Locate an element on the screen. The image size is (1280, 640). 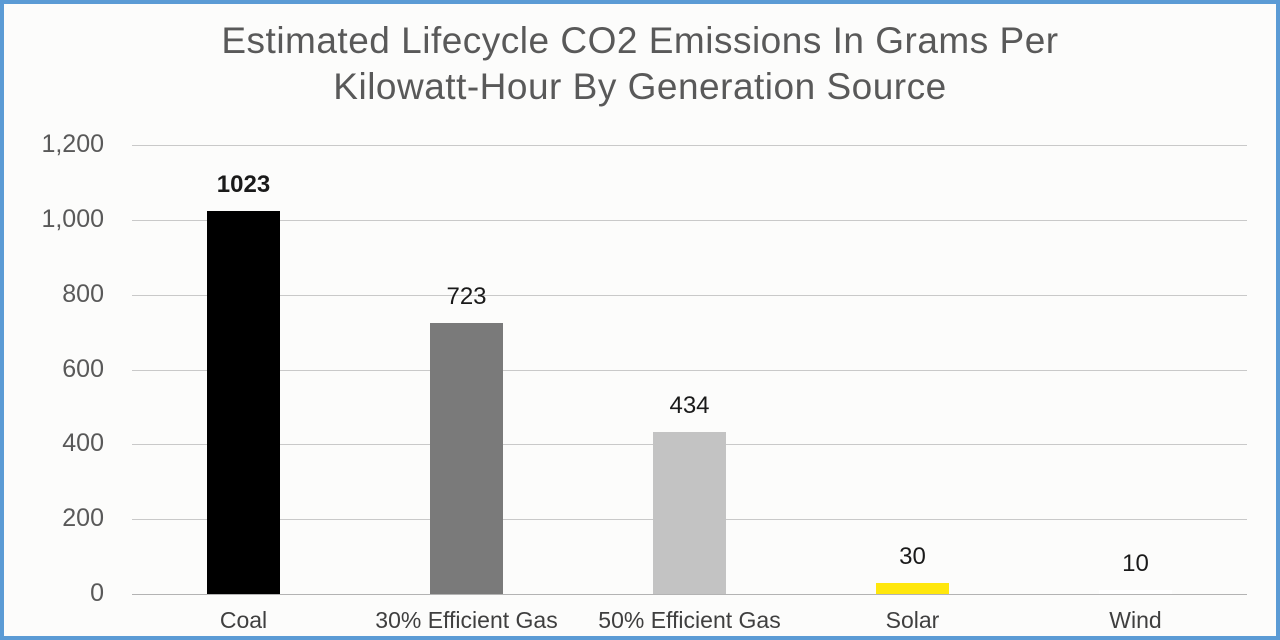
chart-title-line2: Kilowatt-Hour By Generation Source is located at coordinates (640, 86).